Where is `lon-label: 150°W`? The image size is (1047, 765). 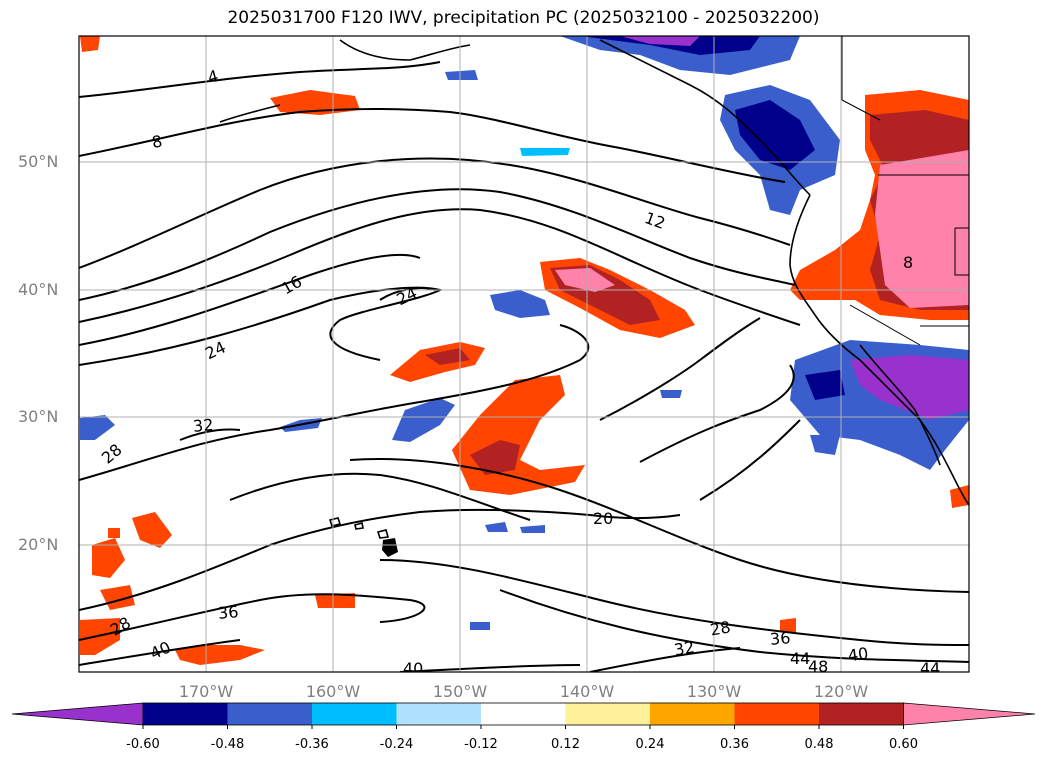
lon-label: 150°W is located at coordinates (460, 691).